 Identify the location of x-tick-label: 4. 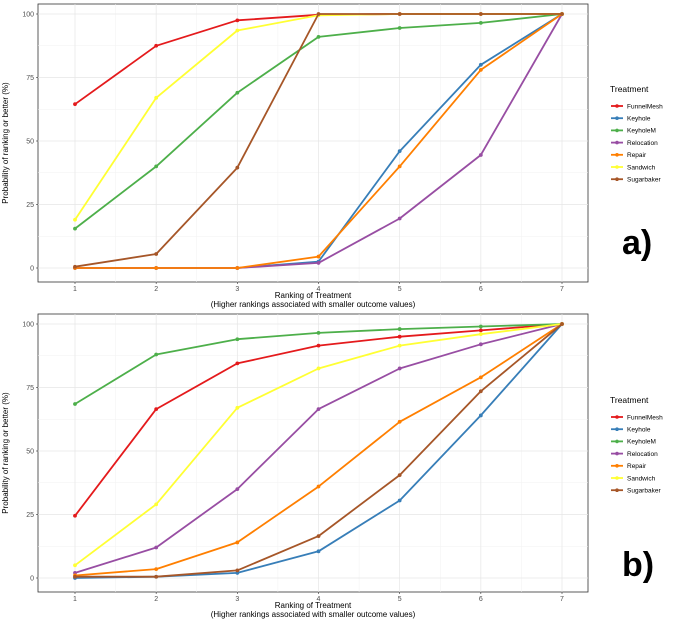
(319, 289).